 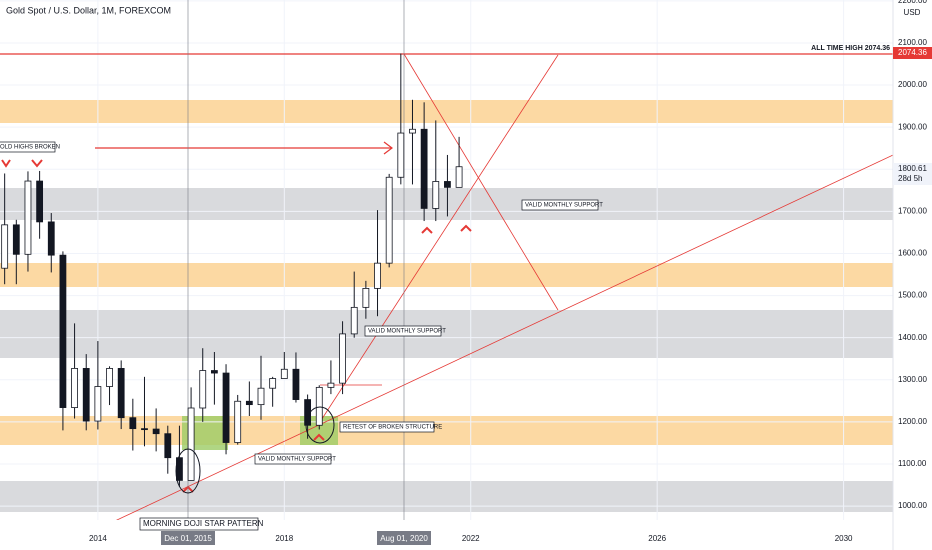 What do you see at coordinates (912, 505) in the screenshot?
I see `y-tick-label: 1000.00` at bounding box center [912, 505].